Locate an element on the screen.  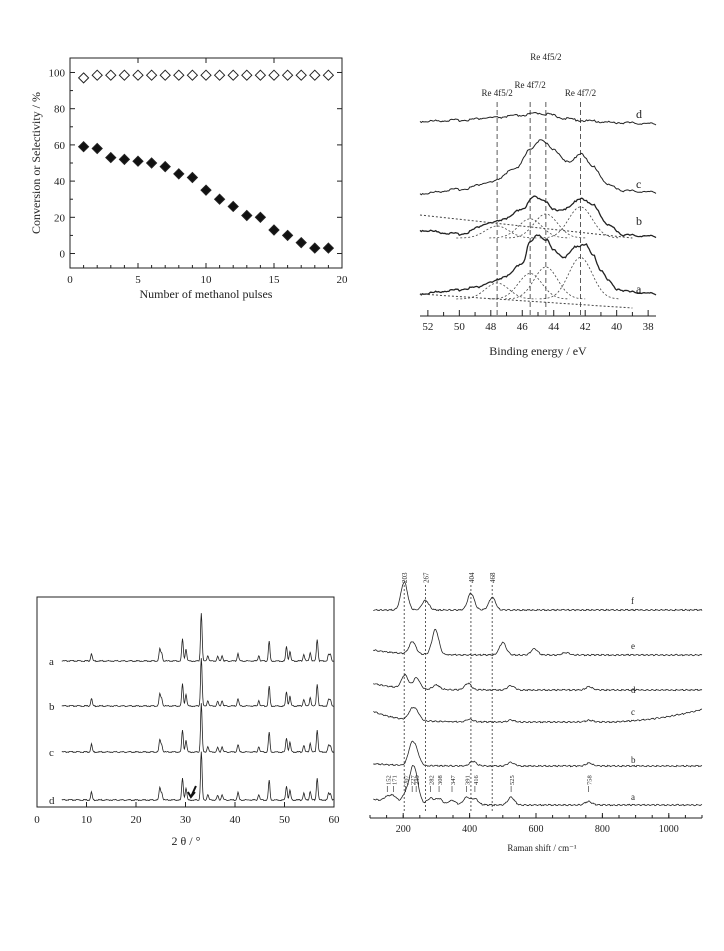
chart1-y-tick-label: 0 is located at coordinates (63, 255).